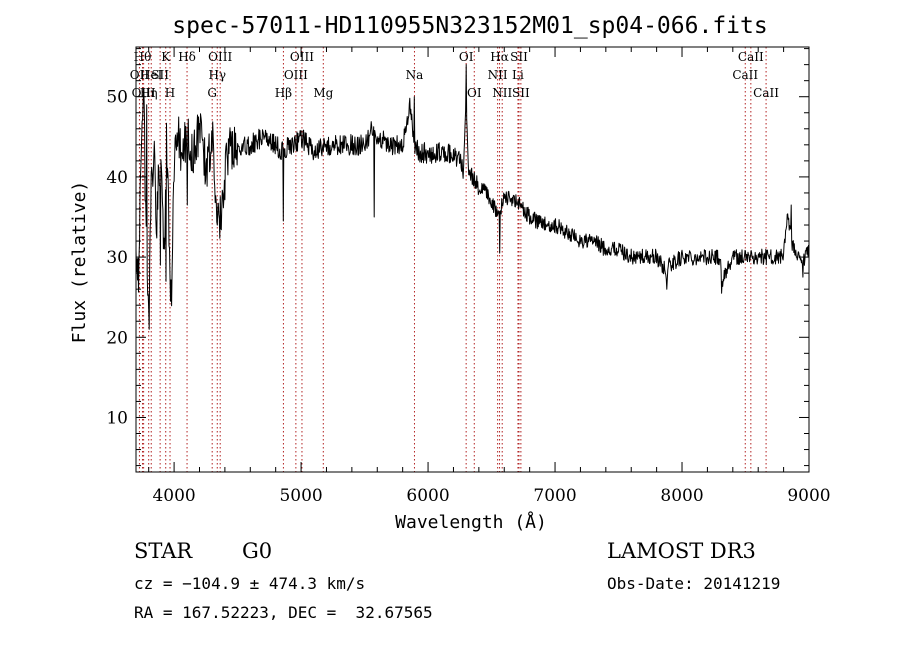 The image size is (900, 649). Describe the element at coordinates (212, 93) in the screenshot. I see `line-marker-label: G` at that location.